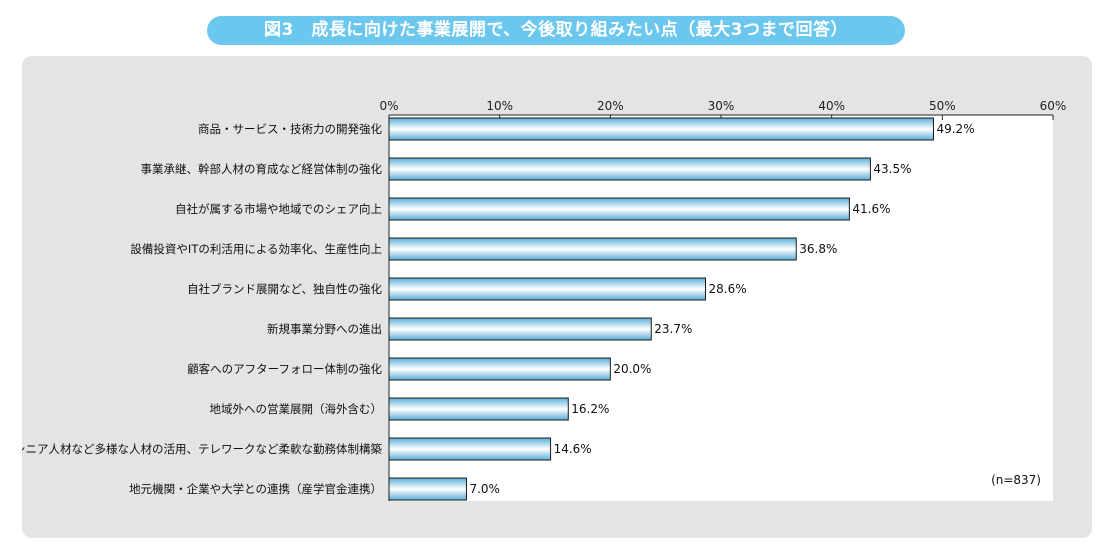 The height and width of the screenshot is (545, 1115). Describe the element at coordinates (484, 489) in the screenshot. I see `value-label: 7.0%` at that location.